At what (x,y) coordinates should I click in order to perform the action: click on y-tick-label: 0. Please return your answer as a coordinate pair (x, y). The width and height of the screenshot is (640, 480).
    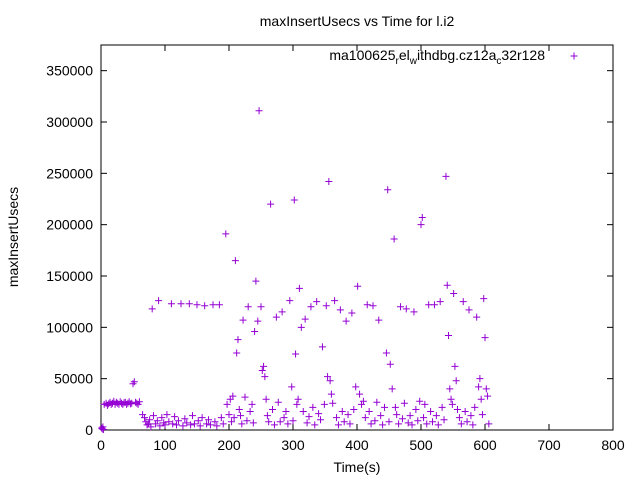
    Looking at the image, I should click on (89, 430).